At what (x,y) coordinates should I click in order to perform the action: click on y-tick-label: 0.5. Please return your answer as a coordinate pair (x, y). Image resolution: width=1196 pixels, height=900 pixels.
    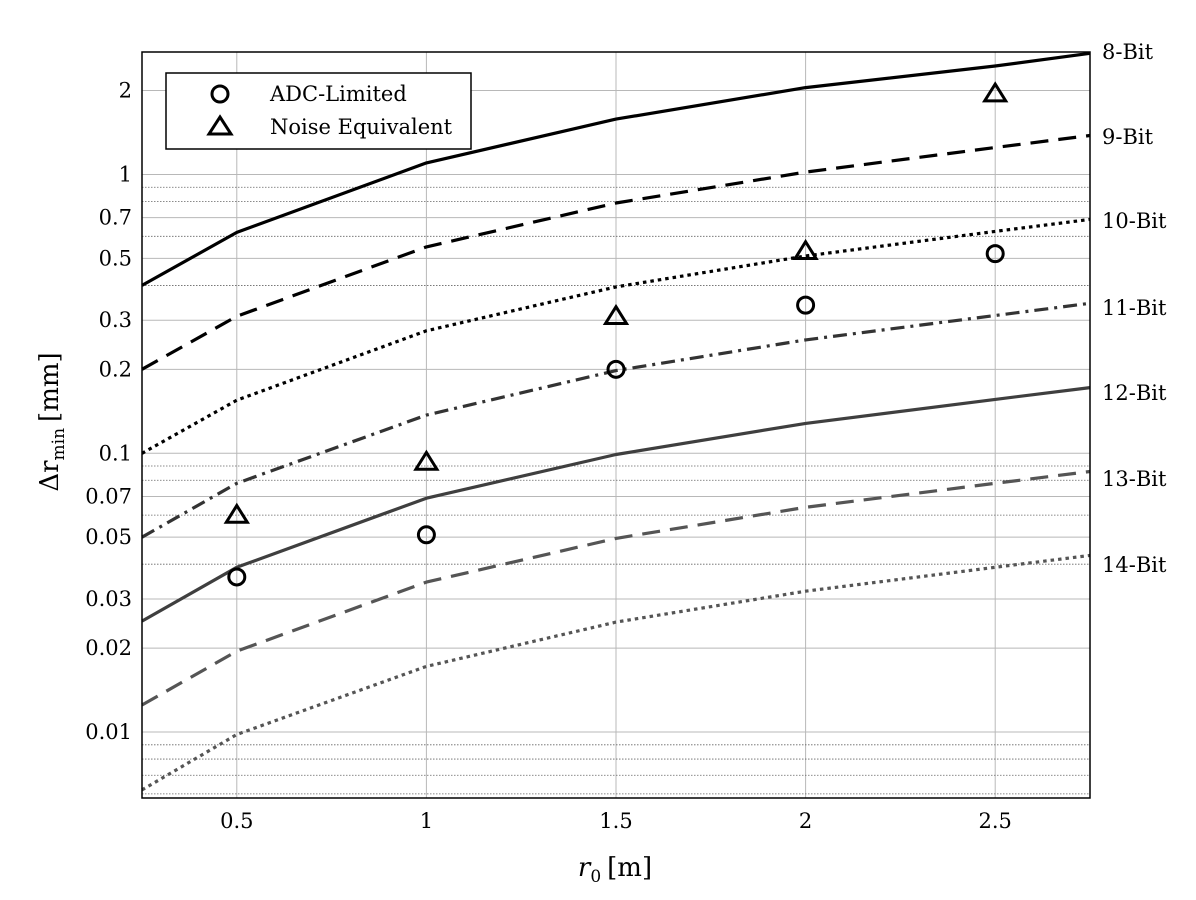
    Looking at the image, I should click on (115, 258).